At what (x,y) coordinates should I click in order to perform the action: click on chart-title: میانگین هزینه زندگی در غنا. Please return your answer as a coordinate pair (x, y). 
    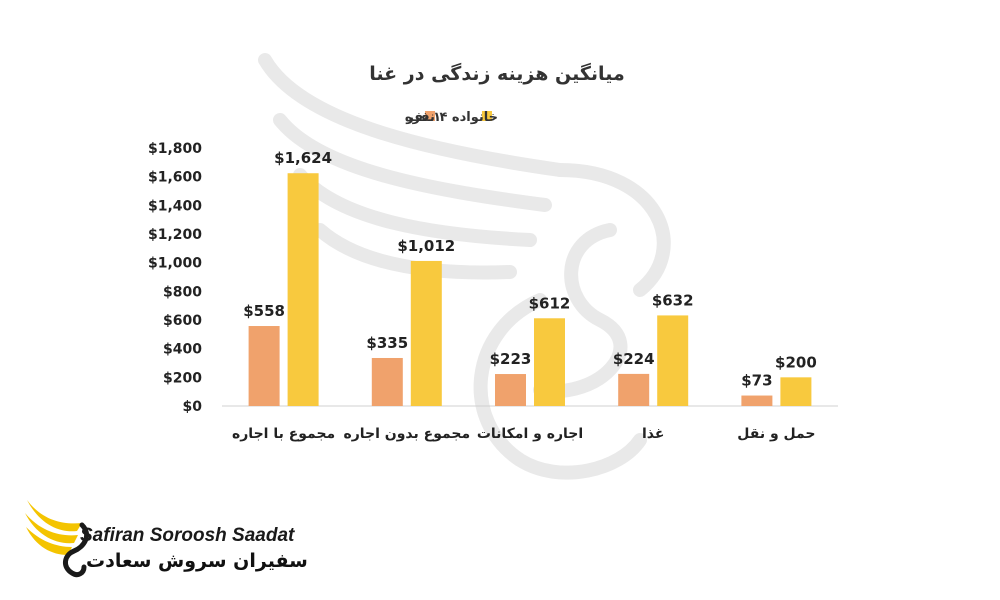
    Looking at the image, I should click on (496, 73).